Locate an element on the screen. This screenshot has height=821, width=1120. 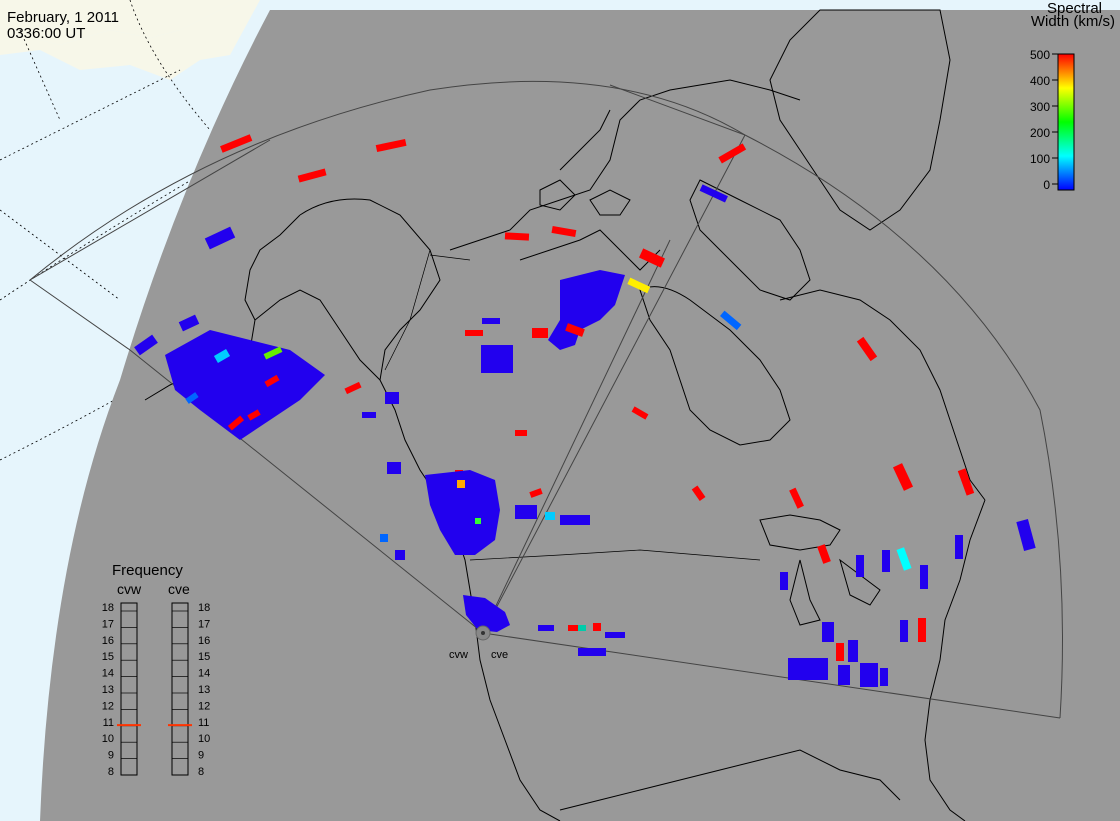
colorbar-tick-label: 200 is located at coordinates (1040, 133).